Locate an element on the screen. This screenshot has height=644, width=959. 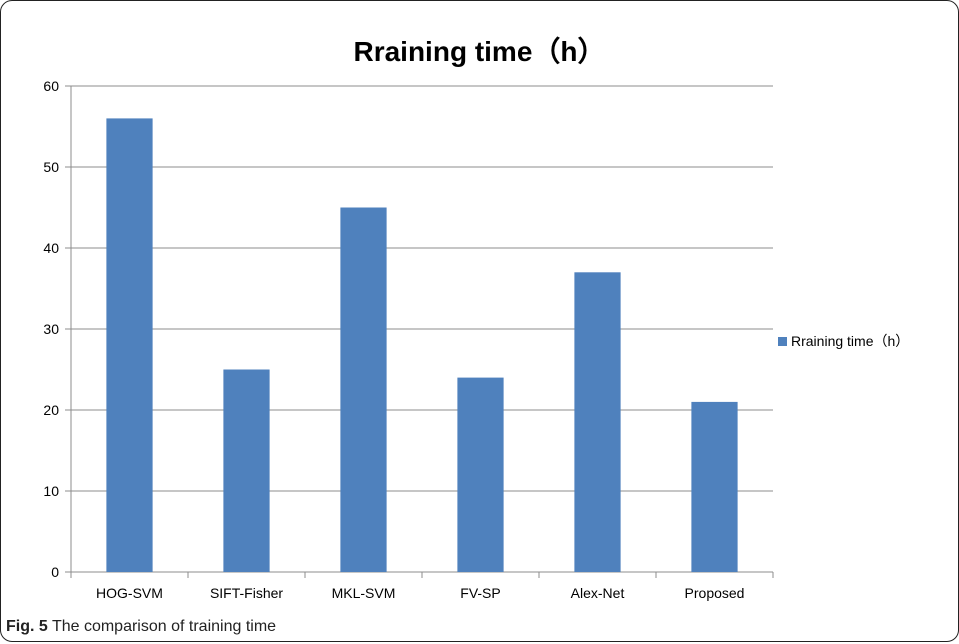
caption-label: Fig. 5 is located at coordinates (27, 626).